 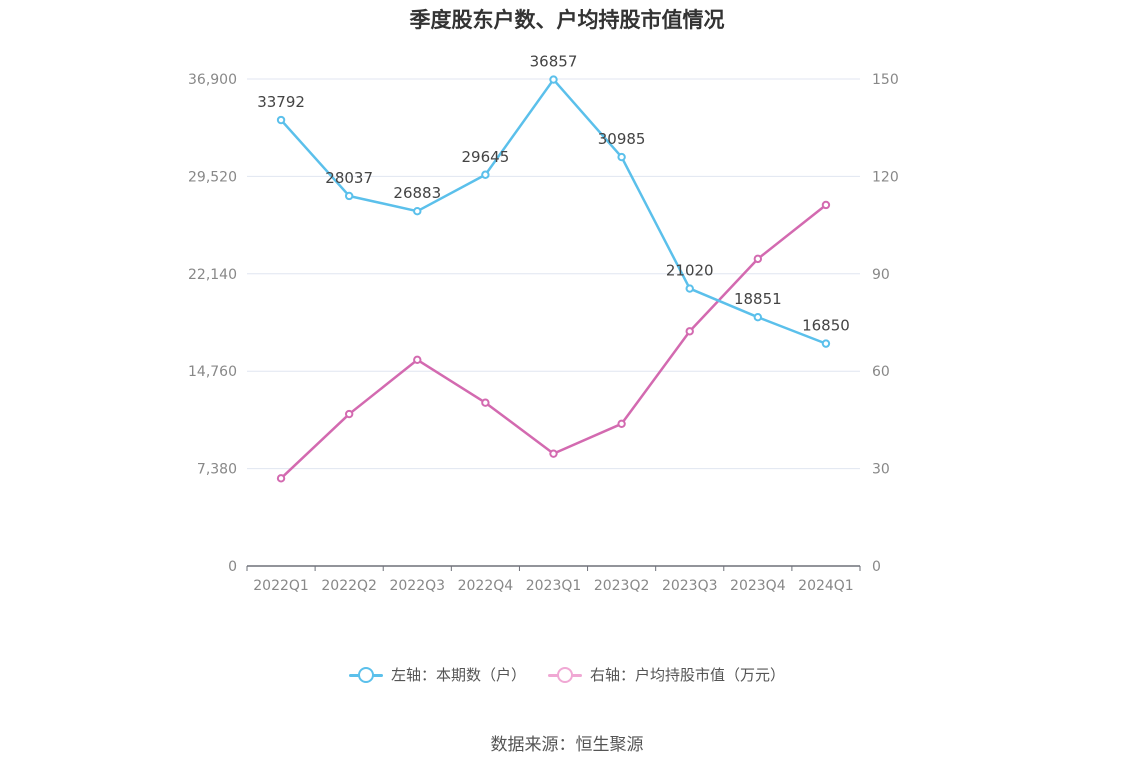 What do you see at coordinates (212, 372) in the screenshot?
I see `y-left-tick-label: 14,760` at bounding box center [212, 372].